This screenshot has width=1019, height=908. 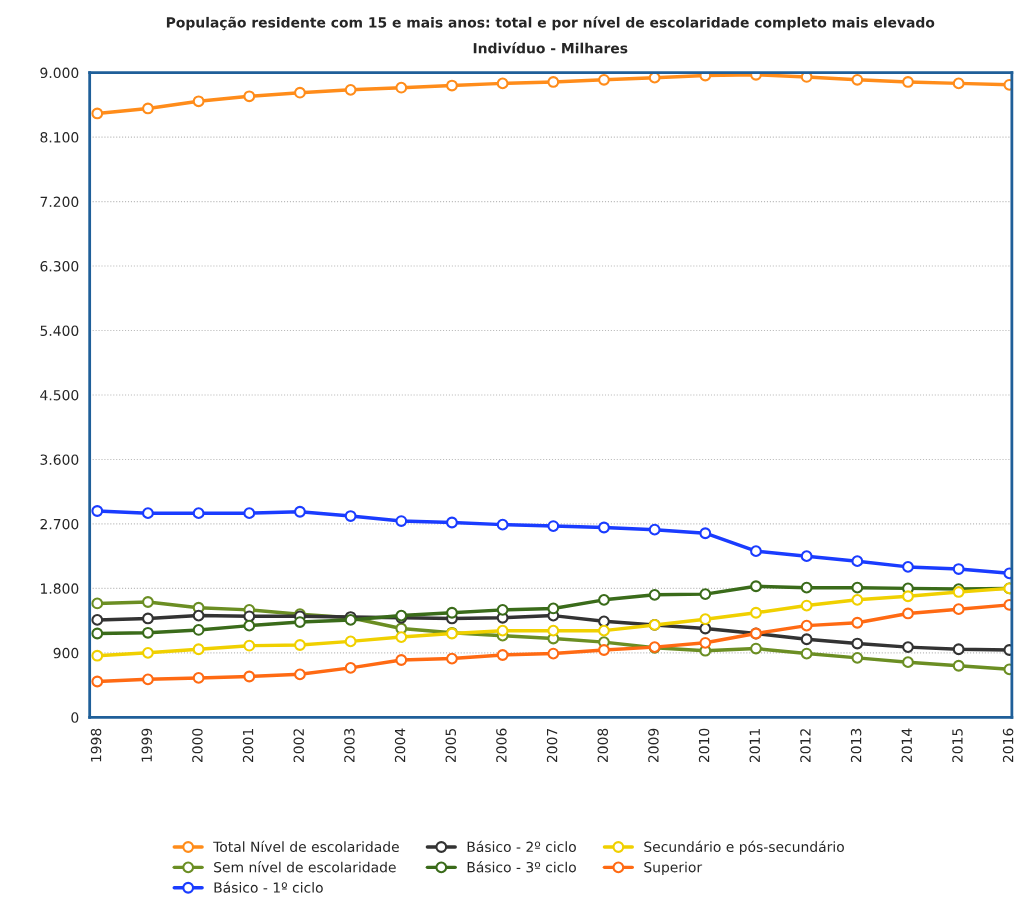 What do you see at coordinates (306, 846) in the screenshot?
I see `legend-label: Total Nível de escolaridade` at bounding box center [306, 846].